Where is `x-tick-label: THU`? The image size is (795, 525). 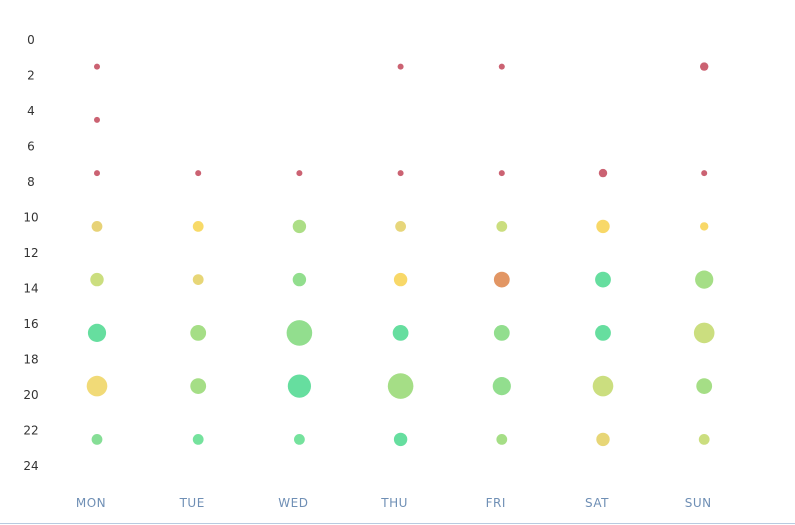 x-tick-label: THU is located at coordinates (394, 503).